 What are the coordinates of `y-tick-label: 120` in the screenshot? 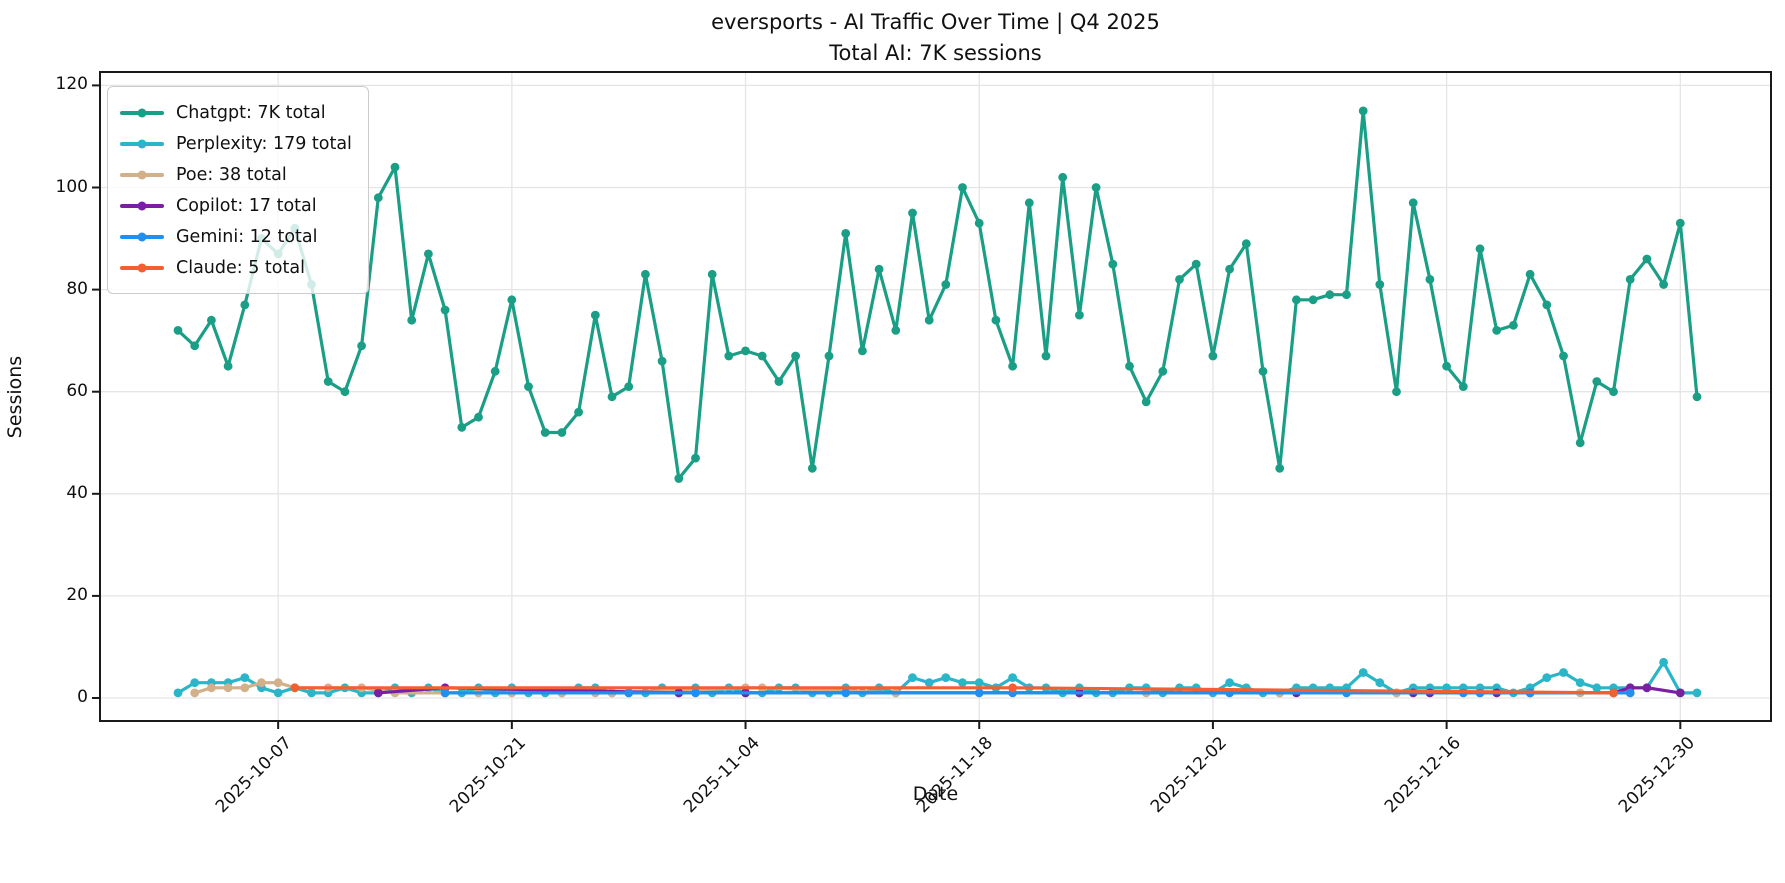 It's located at (71, 84).